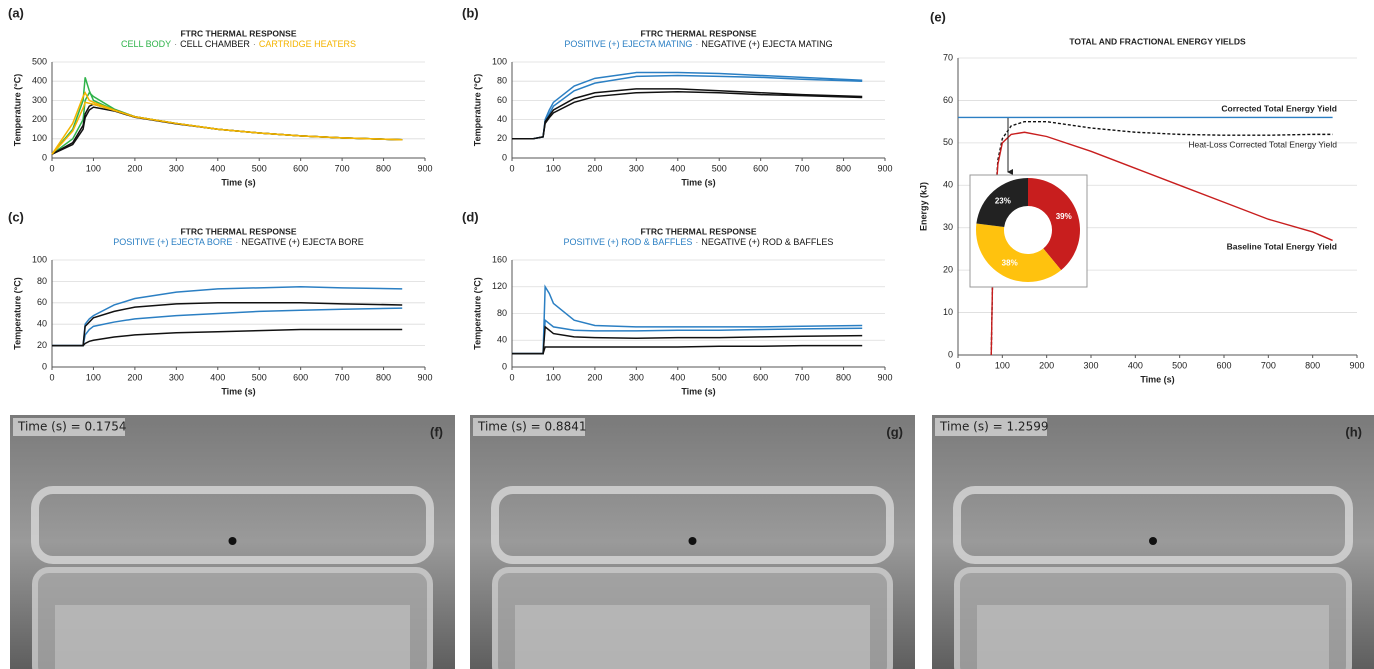 This screenshot has width=1374, height=669. I want to click on panel-label: (f), so click(436, 431).